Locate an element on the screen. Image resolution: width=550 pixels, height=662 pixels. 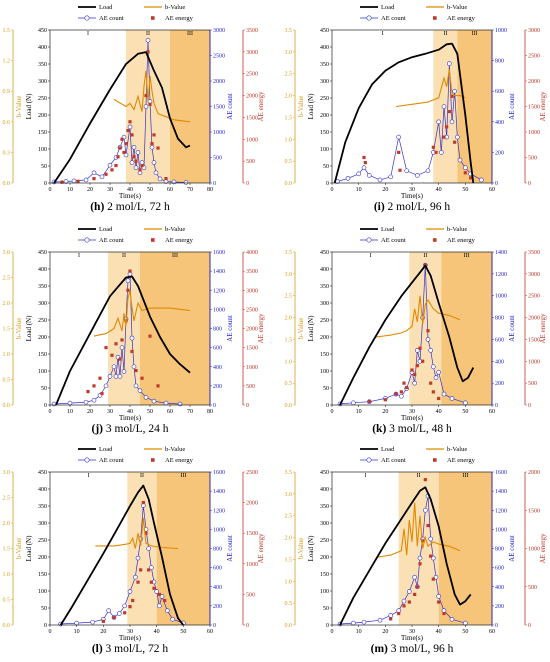
energy-tick-label-2: 1000 is located at coordinates (252, 565).